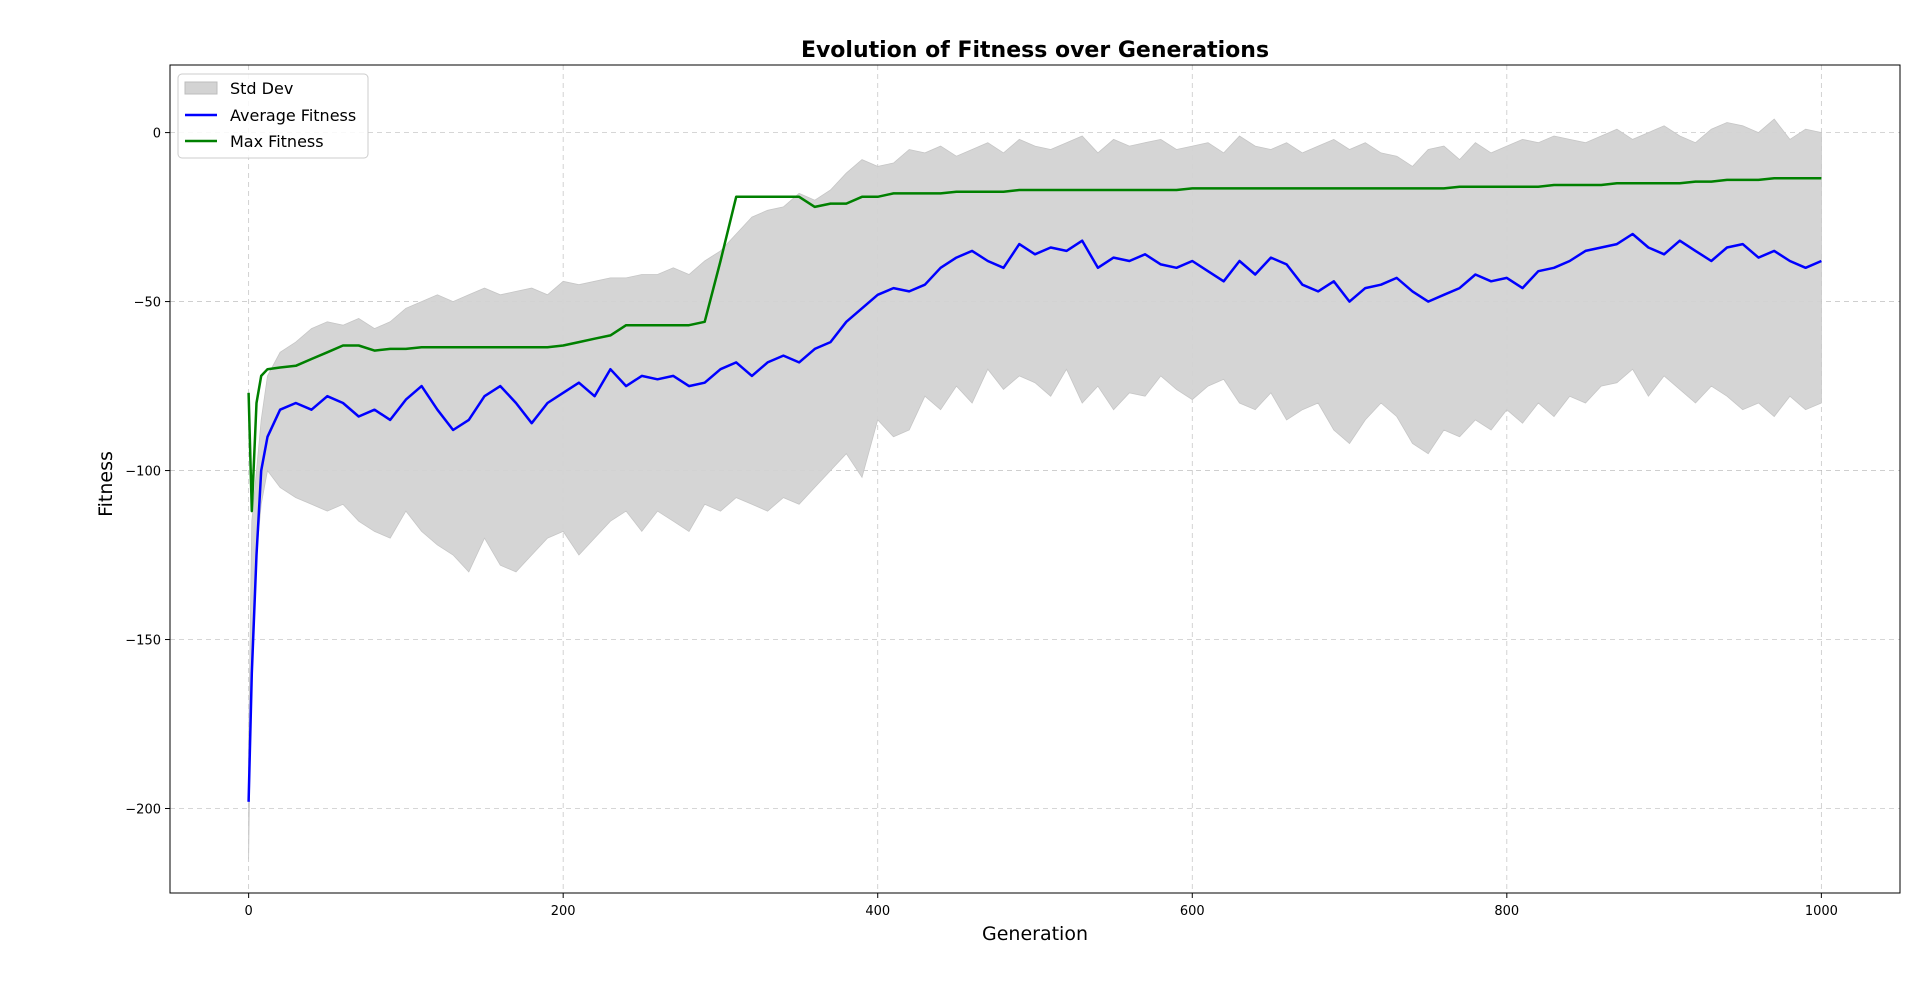 This screenshot has width=1920, height=994. I want to click on legend-box, so click(273, 116).